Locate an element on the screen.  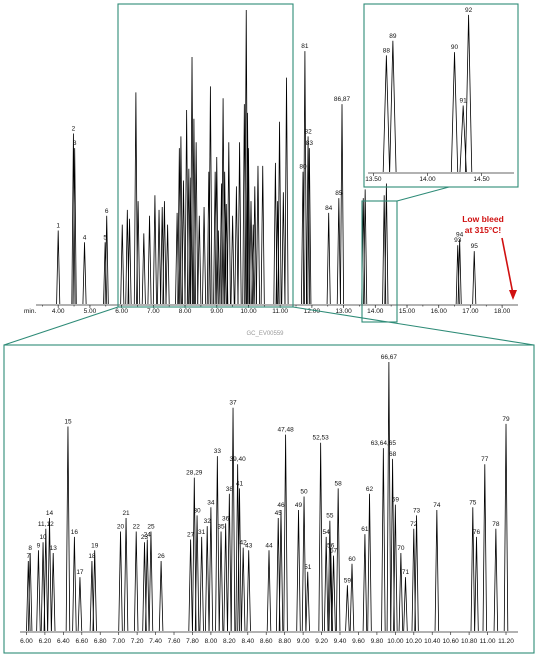
annotation-arrow is located at coordinates (507, 266).